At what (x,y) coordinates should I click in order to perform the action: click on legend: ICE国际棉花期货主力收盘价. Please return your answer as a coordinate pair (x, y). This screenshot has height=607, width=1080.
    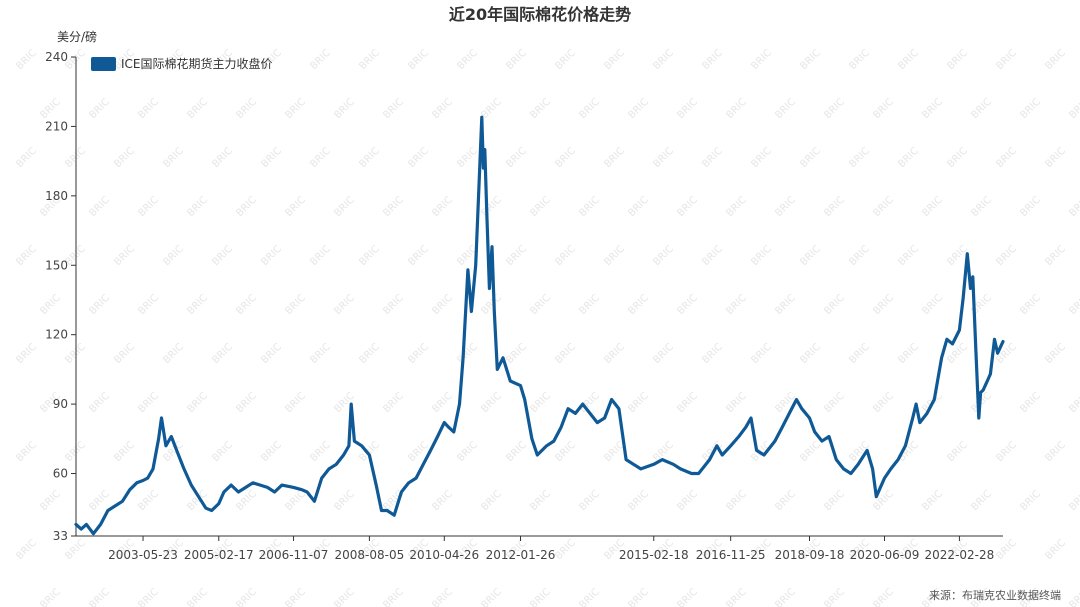
    Looking at the image, I should click on (182, 63).